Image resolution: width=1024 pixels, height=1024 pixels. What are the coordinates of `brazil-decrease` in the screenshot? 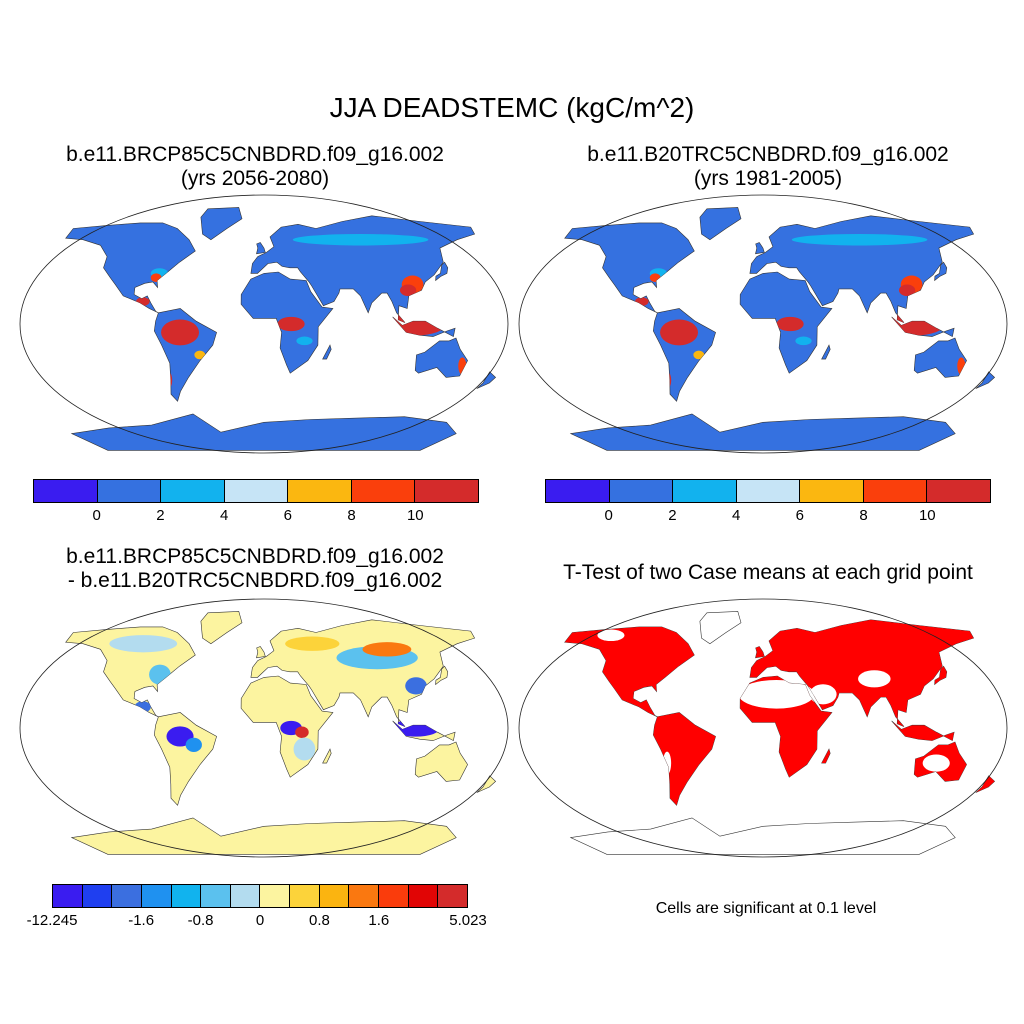 It's located at (193, 745).